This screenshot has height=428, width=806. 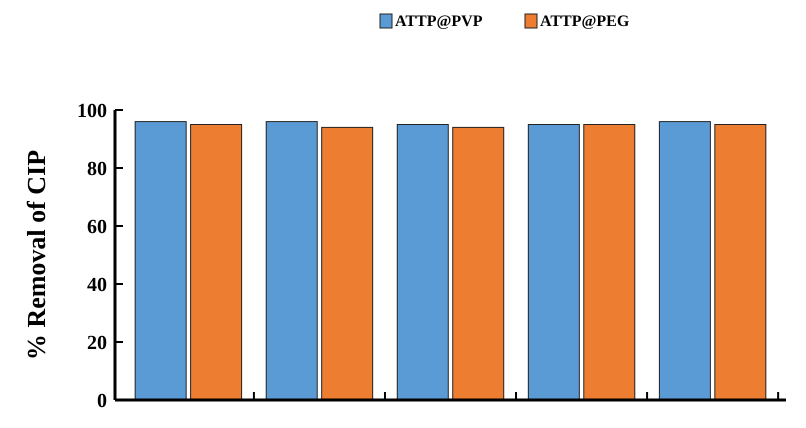 What do you see at coordinates (102, 401) in the screenshot?
I see `y-tick-label: 0` at bounding box center [102, 401].